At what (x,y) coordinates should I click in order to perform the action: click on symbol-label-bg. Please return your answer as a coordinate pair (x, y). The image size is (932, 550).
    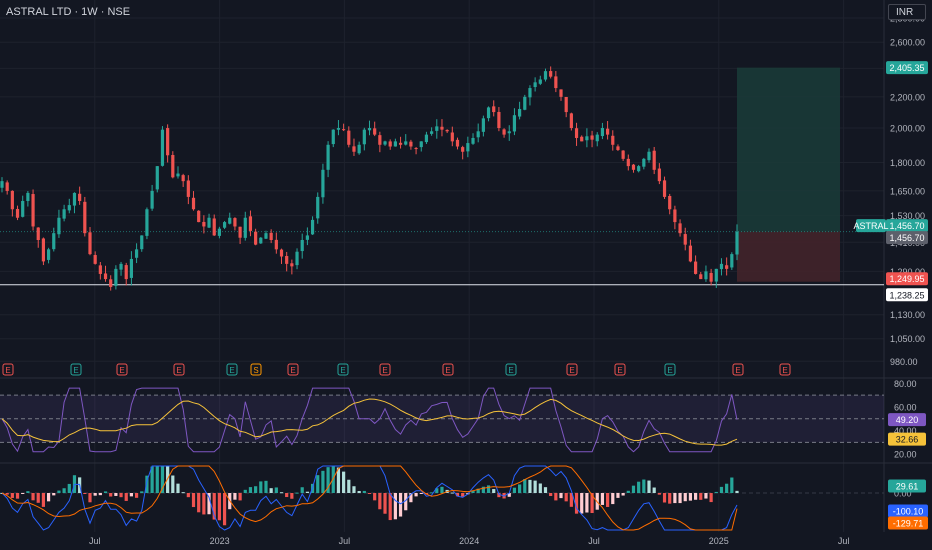
    Looking at the image, I should click on (871, 226).